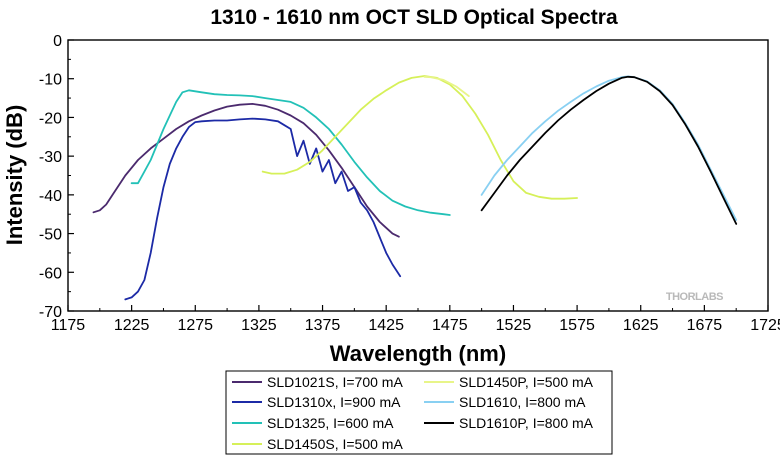 This screenshot has width=780, height=456. Describe the element at coordinates (526, 423) in the screenshot. I see `legend-label-6: SLD1610P, I=800 mA` at that location.